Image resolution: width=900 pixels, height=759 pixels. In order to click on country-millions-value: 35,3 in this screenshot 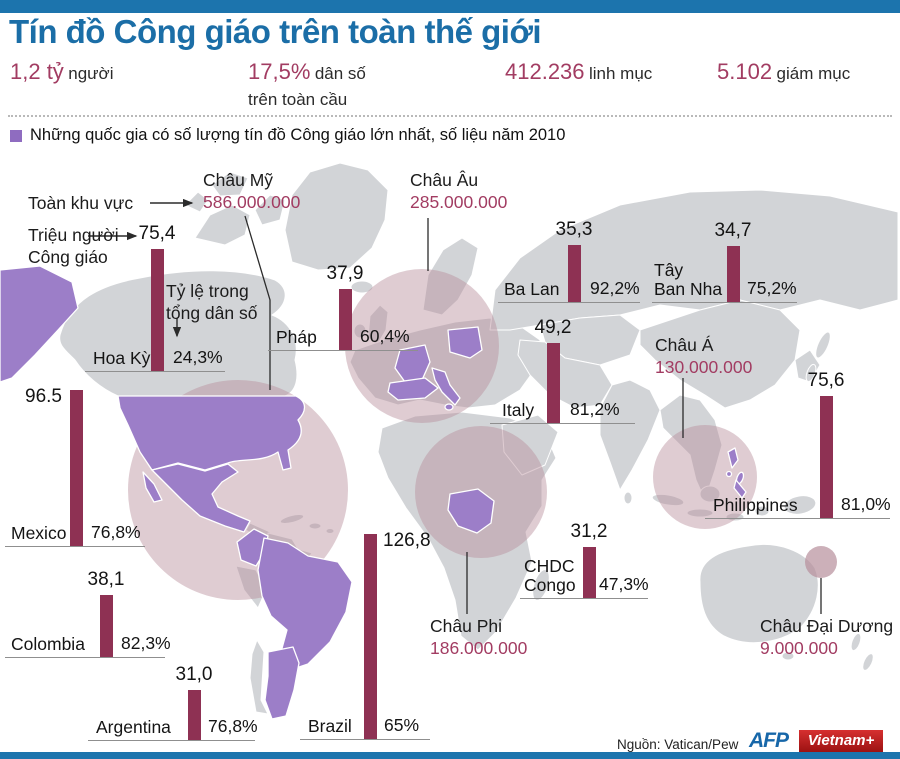, I will do `click(574, 229)`.